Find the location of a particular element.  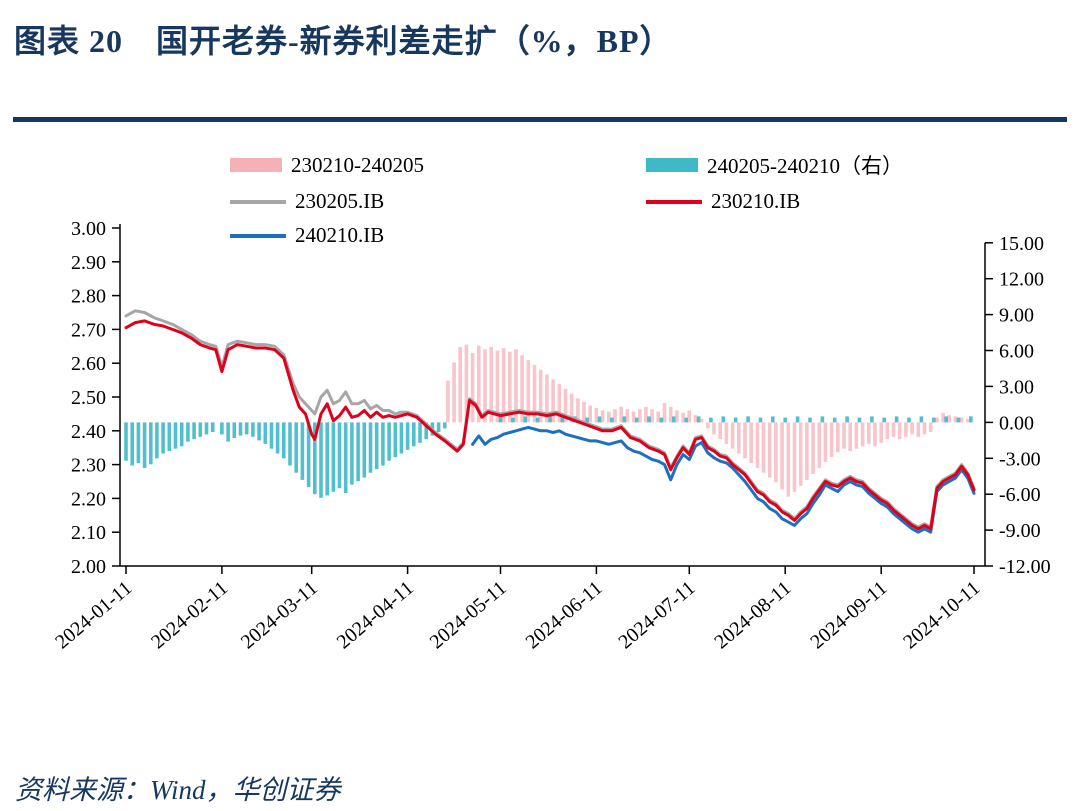

legend-label: 230205.IB is located at coordinates (340, 201).